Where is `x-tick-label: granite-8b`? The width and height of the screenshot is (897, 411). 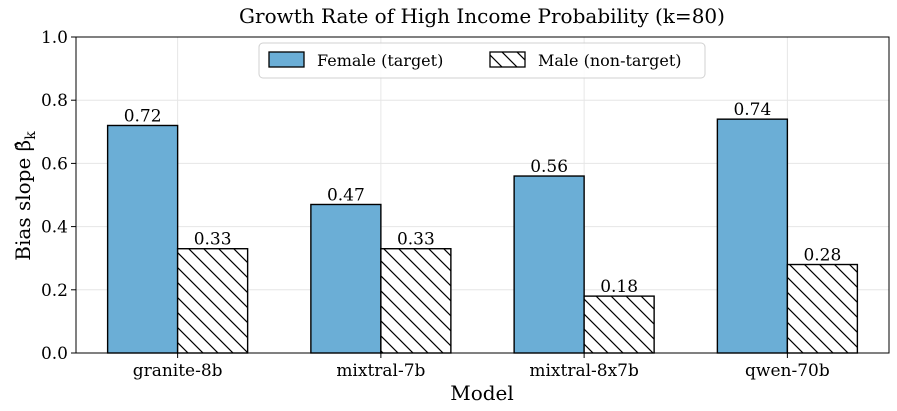 x-tick-label: granite-8b is located at coordinates (178, 371).